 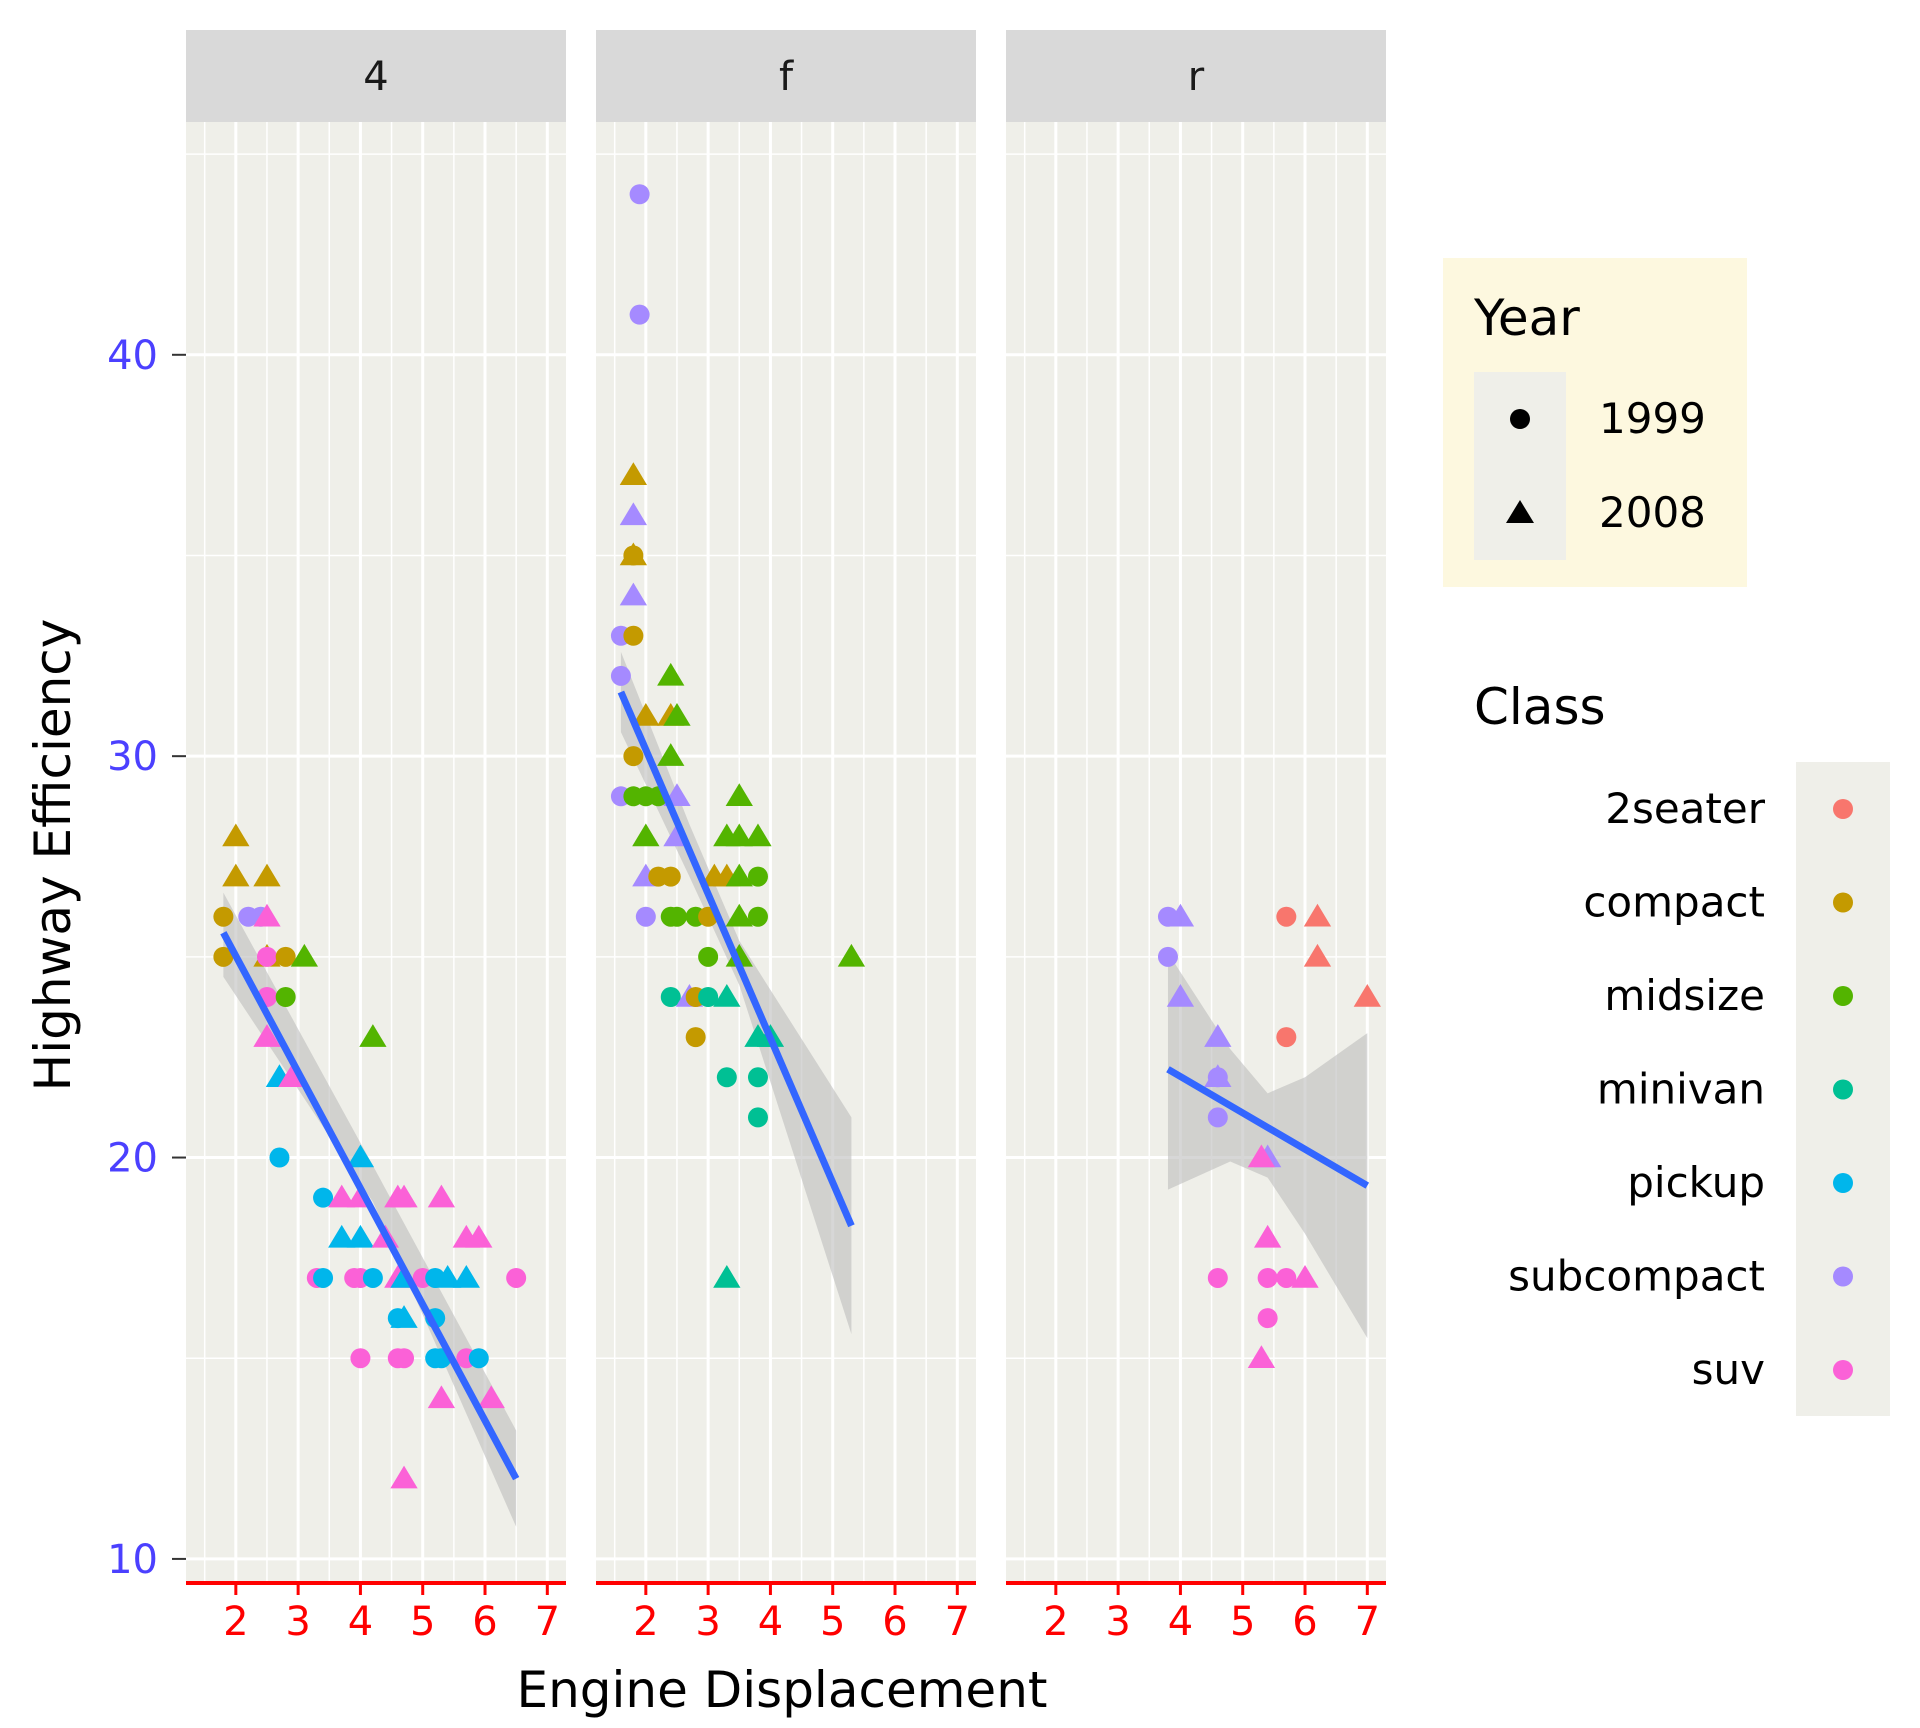 I want to click on facet-strip, so click(x=376, y=76).